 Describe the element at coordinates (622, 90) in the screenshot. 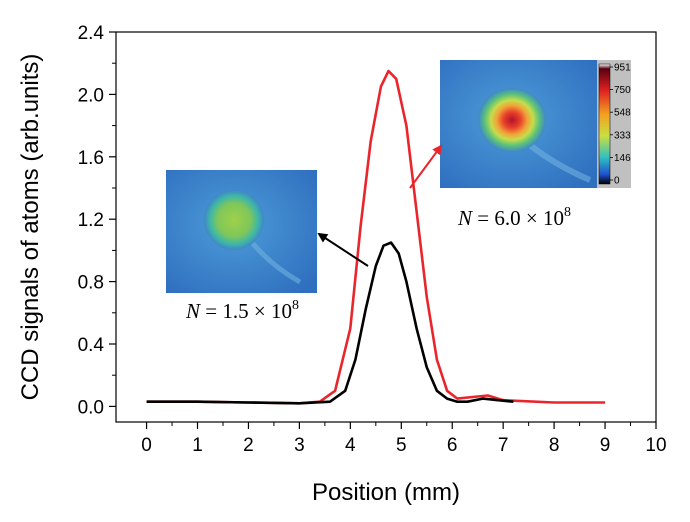

I see `colorbar-label: 750` at that location.